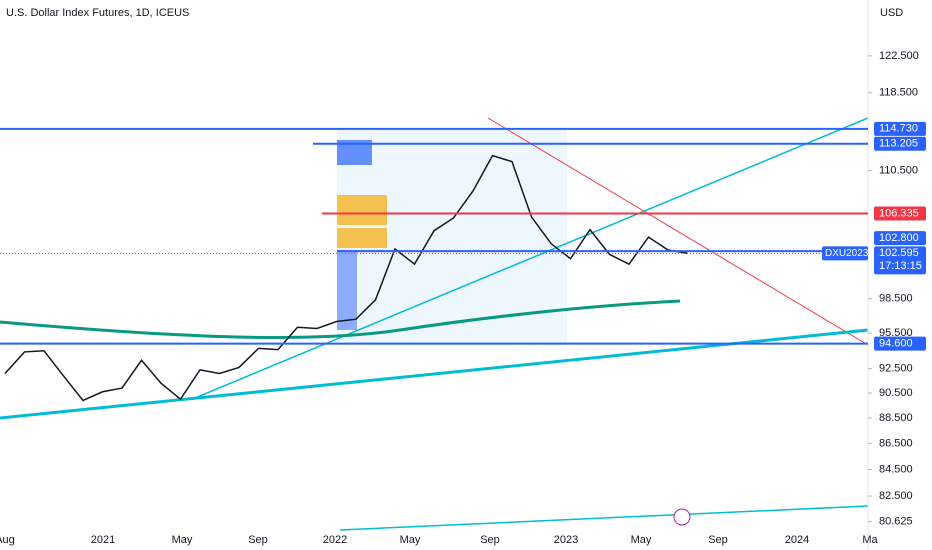  I want to click on price-tag-label: 113.205, so click(898, 144).